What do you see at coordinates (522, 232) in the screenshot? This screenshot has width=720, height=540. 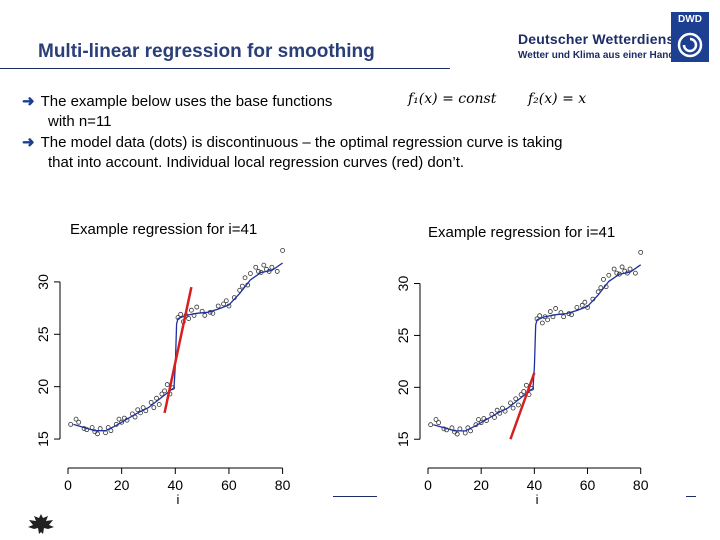 I see `plot-right-title: Example regression for i=41` at bounding box center [522, 232].